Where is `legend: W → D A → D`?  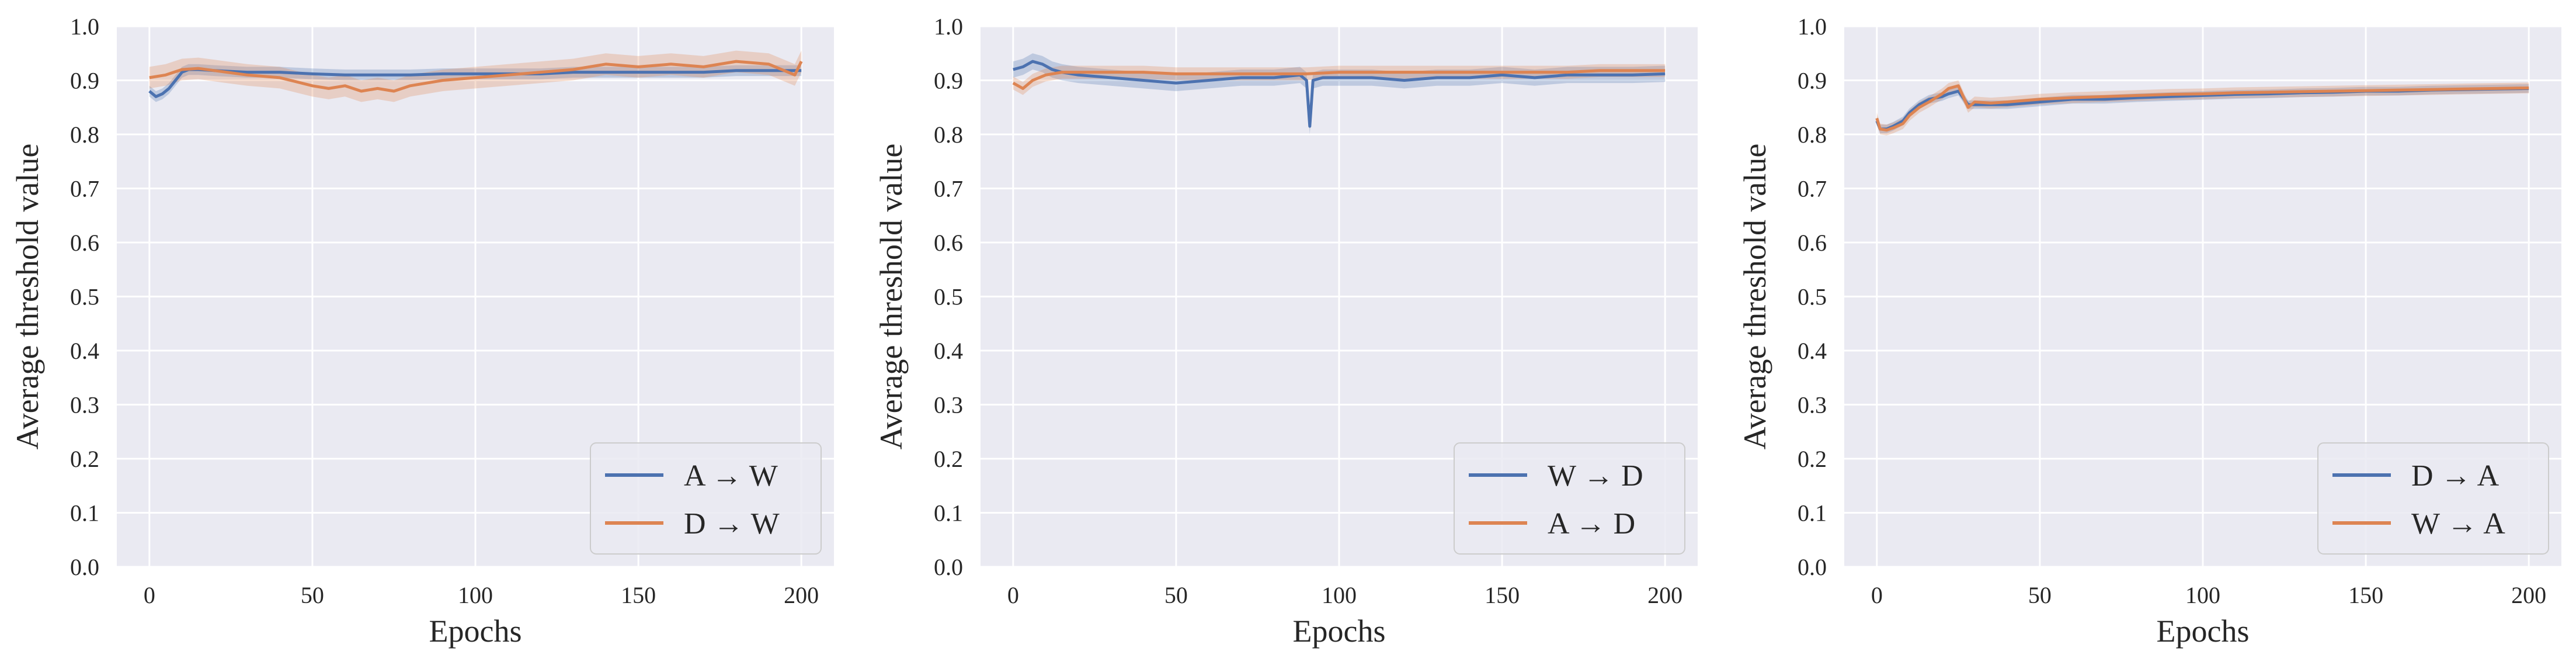
legend: W → D A → D is located at coordinates (1570, 498).